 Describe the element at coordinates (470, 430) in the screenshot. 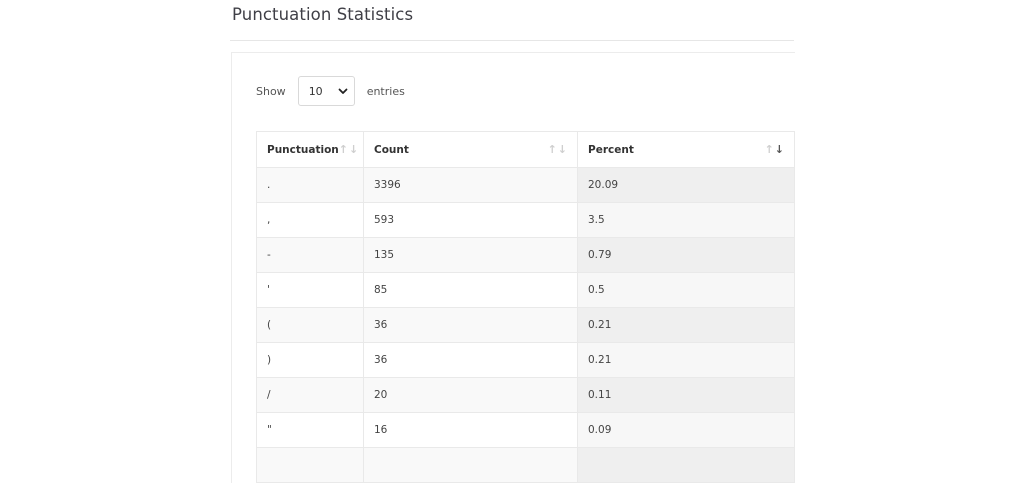

I see `cell-count: 16` at that location.